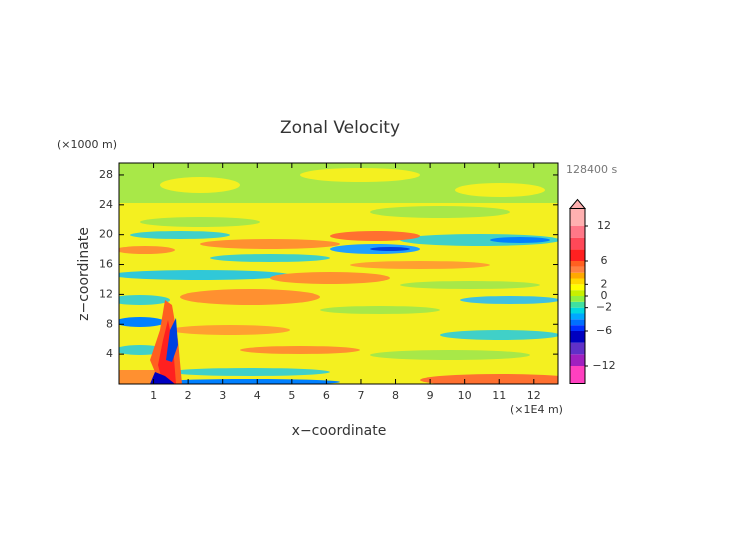 The image size is (752, 536). I want to click on colorbar-tick-label: 12, so click(604, 225).